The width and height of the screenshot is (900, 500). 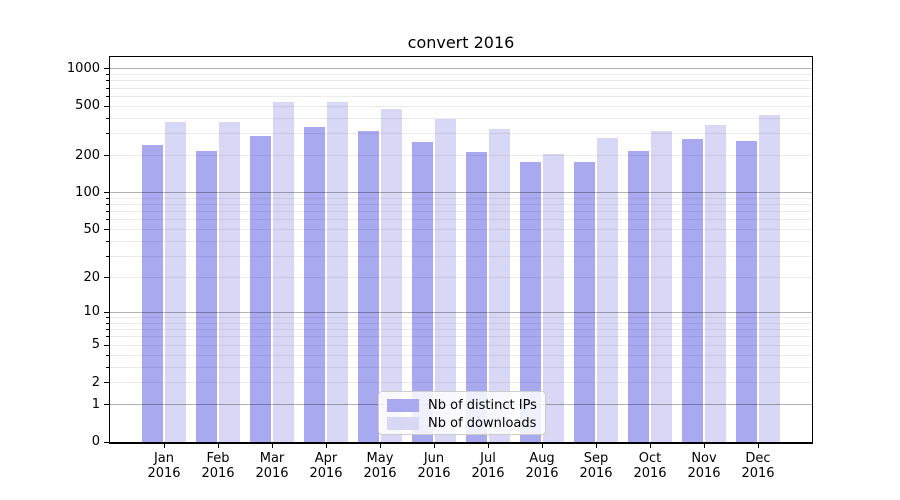 I want to click on x-tick-label: Feb 2016, so click(x=218, y=466).